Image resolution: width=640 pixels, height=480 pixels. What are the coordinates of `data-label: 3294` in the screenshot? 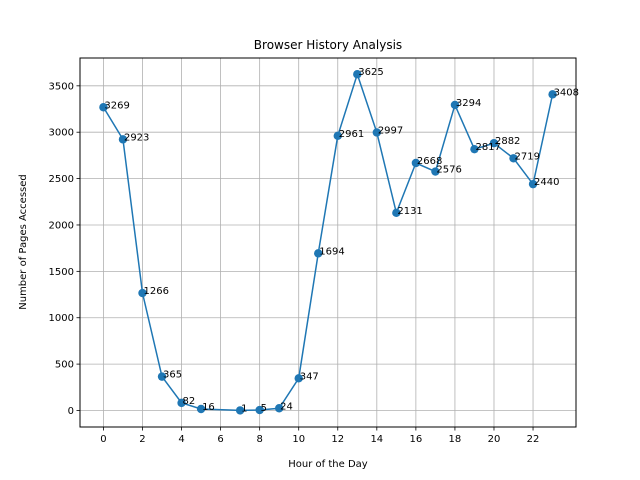 It's located at (468, 103).